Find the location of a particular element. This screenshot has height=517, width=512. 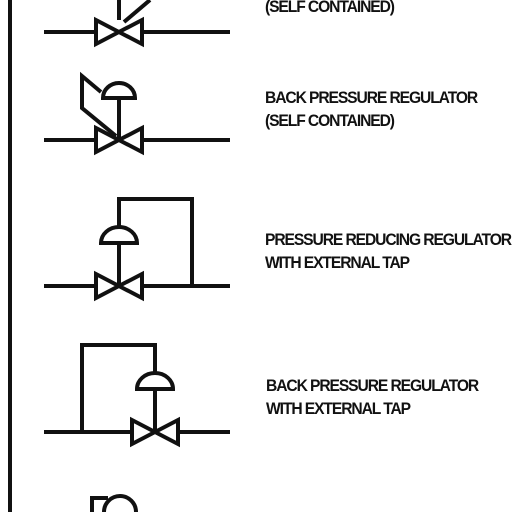

regulator-label-1: (SELF CONTAINED) is located at coordinates (330, 9).